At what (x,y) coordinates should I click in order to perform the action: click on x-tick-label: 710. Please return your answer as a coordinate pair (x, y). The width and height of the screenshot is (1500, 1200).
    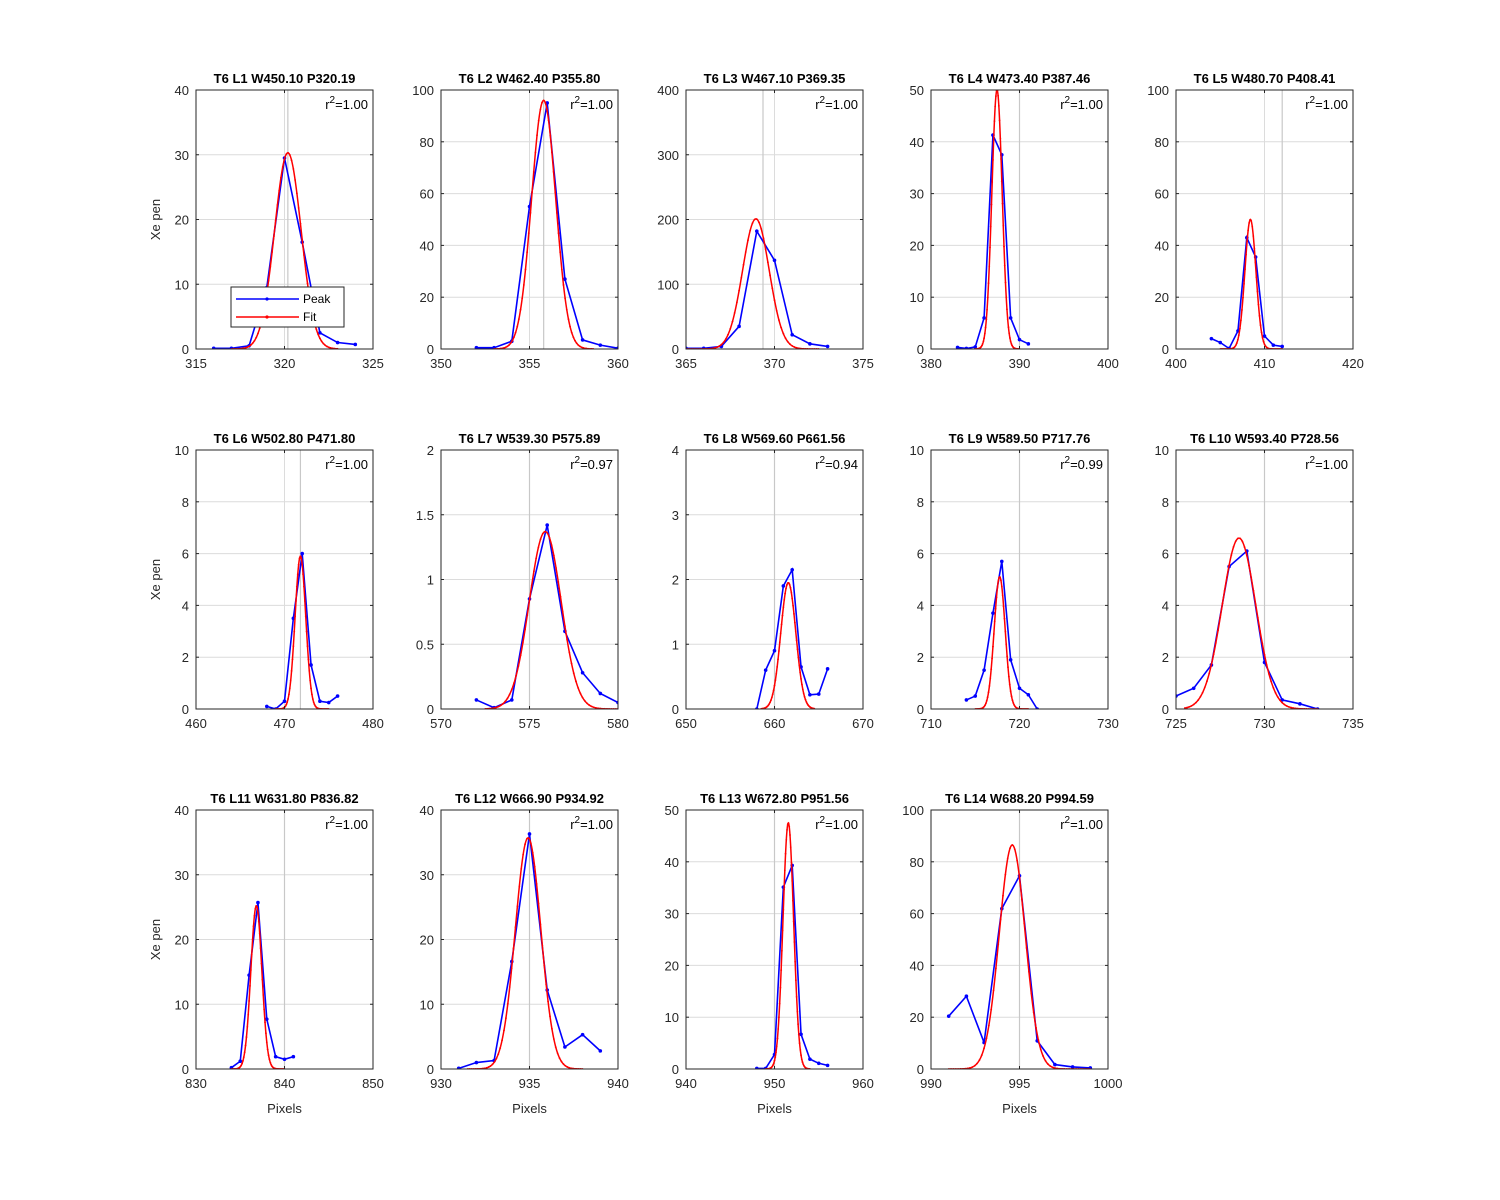
    Looking at the image, I should click on (931, 723).